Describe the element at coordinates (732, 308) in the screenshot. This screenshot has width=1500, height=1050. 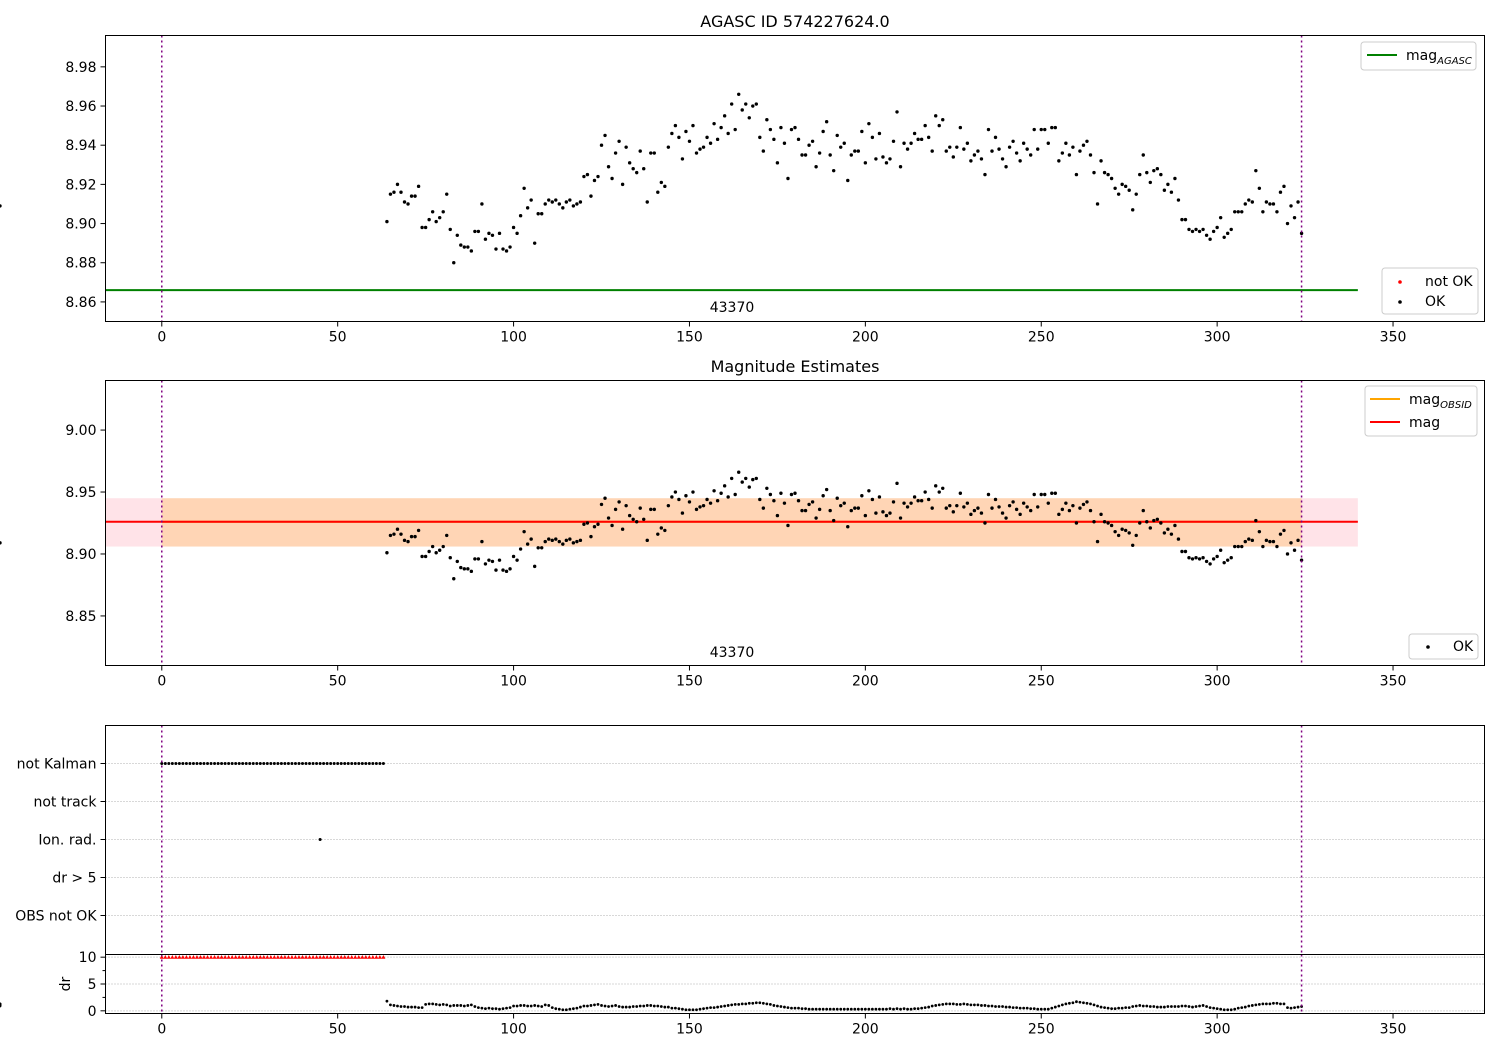
I see `panel-1-obsid-annotation: 43370` at that location.